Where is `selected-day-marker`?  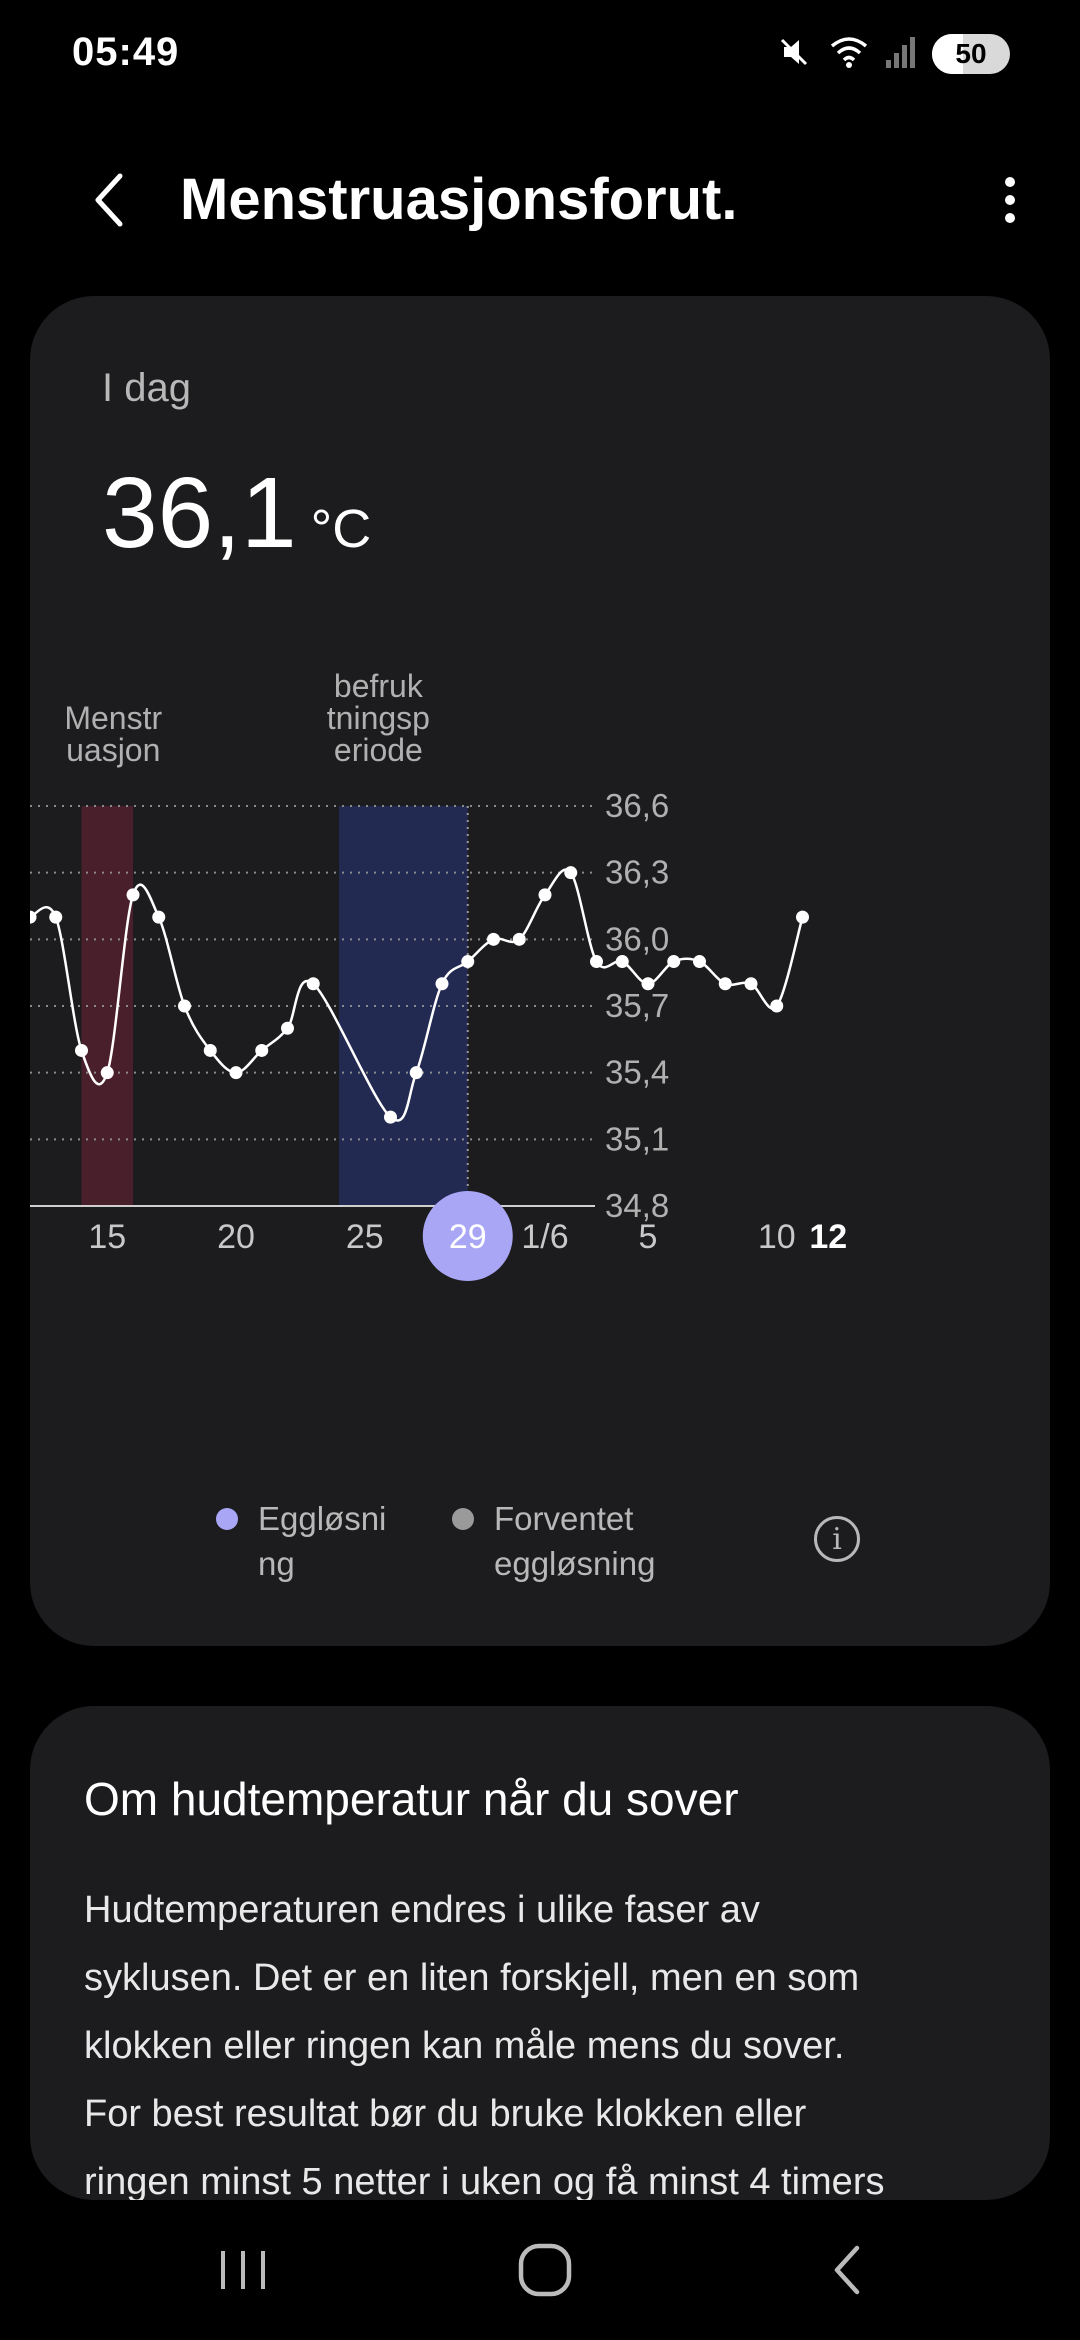 selected-day-marker is located at coordinates (467, 1236).